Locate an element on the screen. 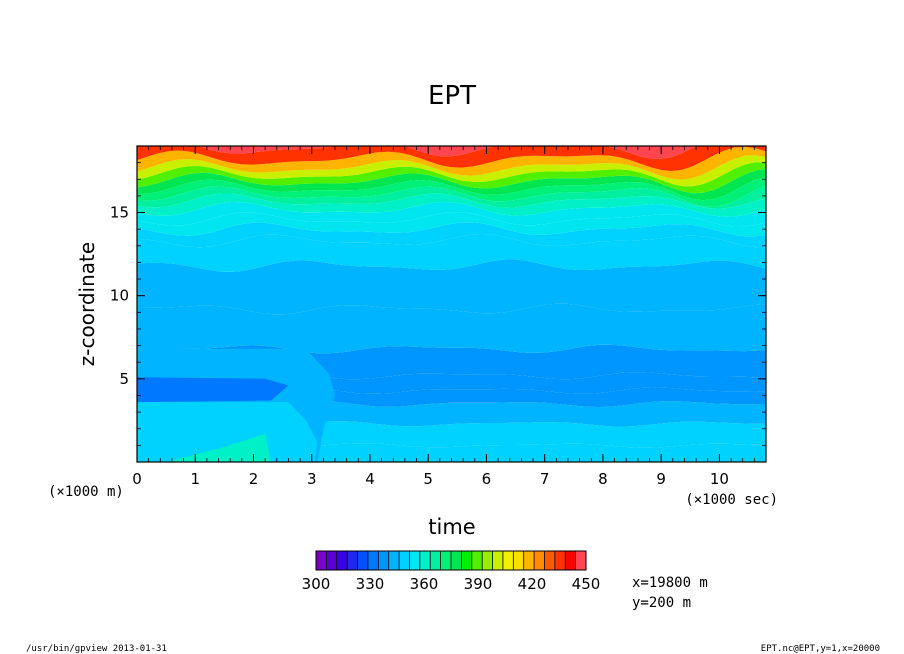 The image size is (904, 654). x-axis-label: time is located at coordinates (451, 527).